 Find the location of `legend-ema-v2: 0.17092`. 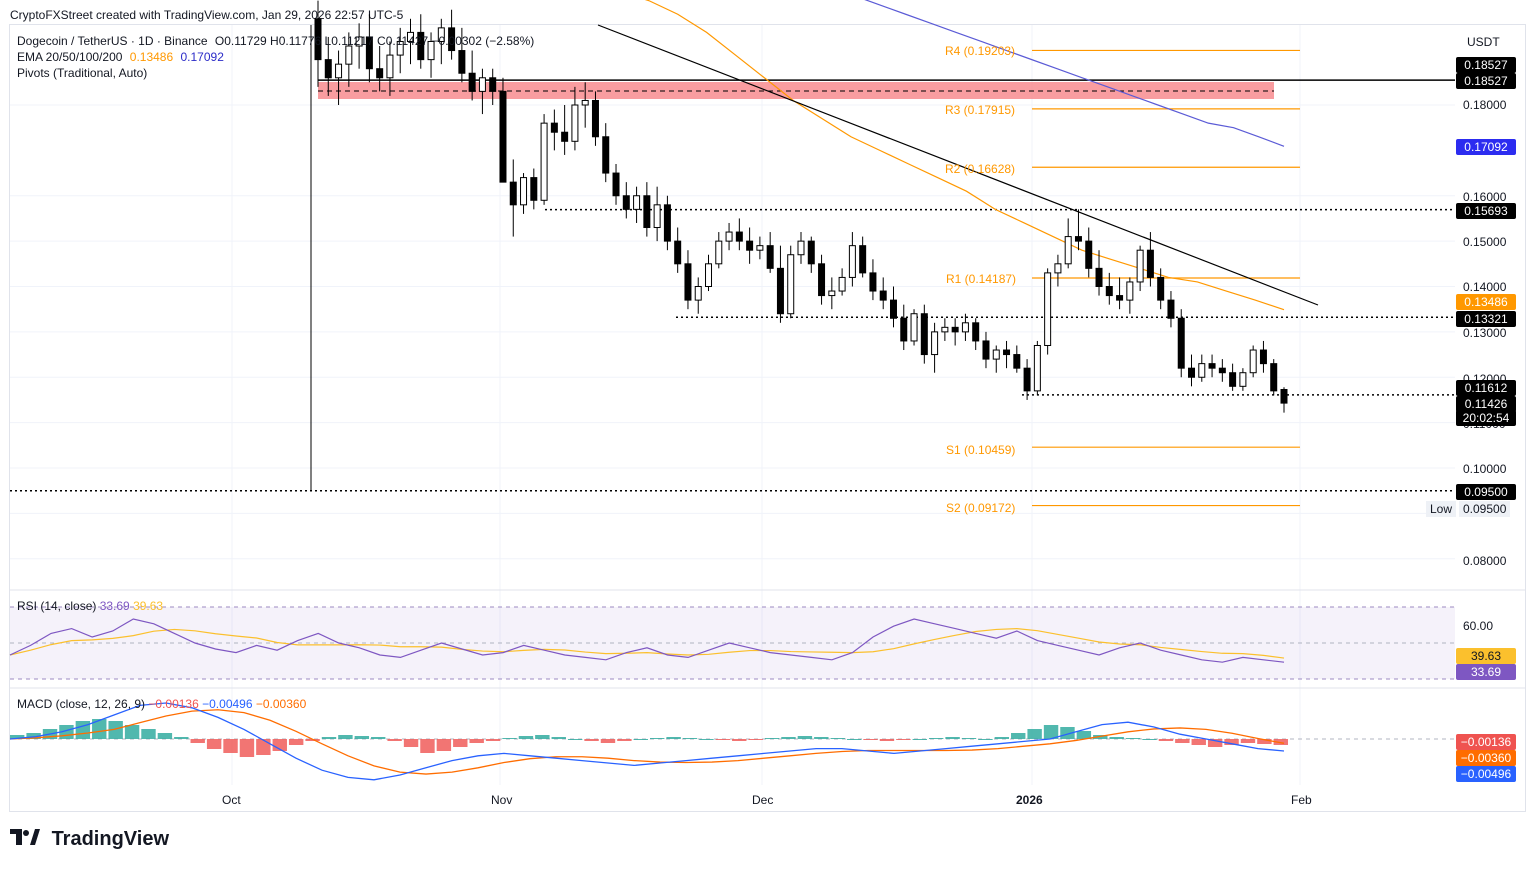

legend-ema-v2: 0.17092 is located at coordinates (202, 57).